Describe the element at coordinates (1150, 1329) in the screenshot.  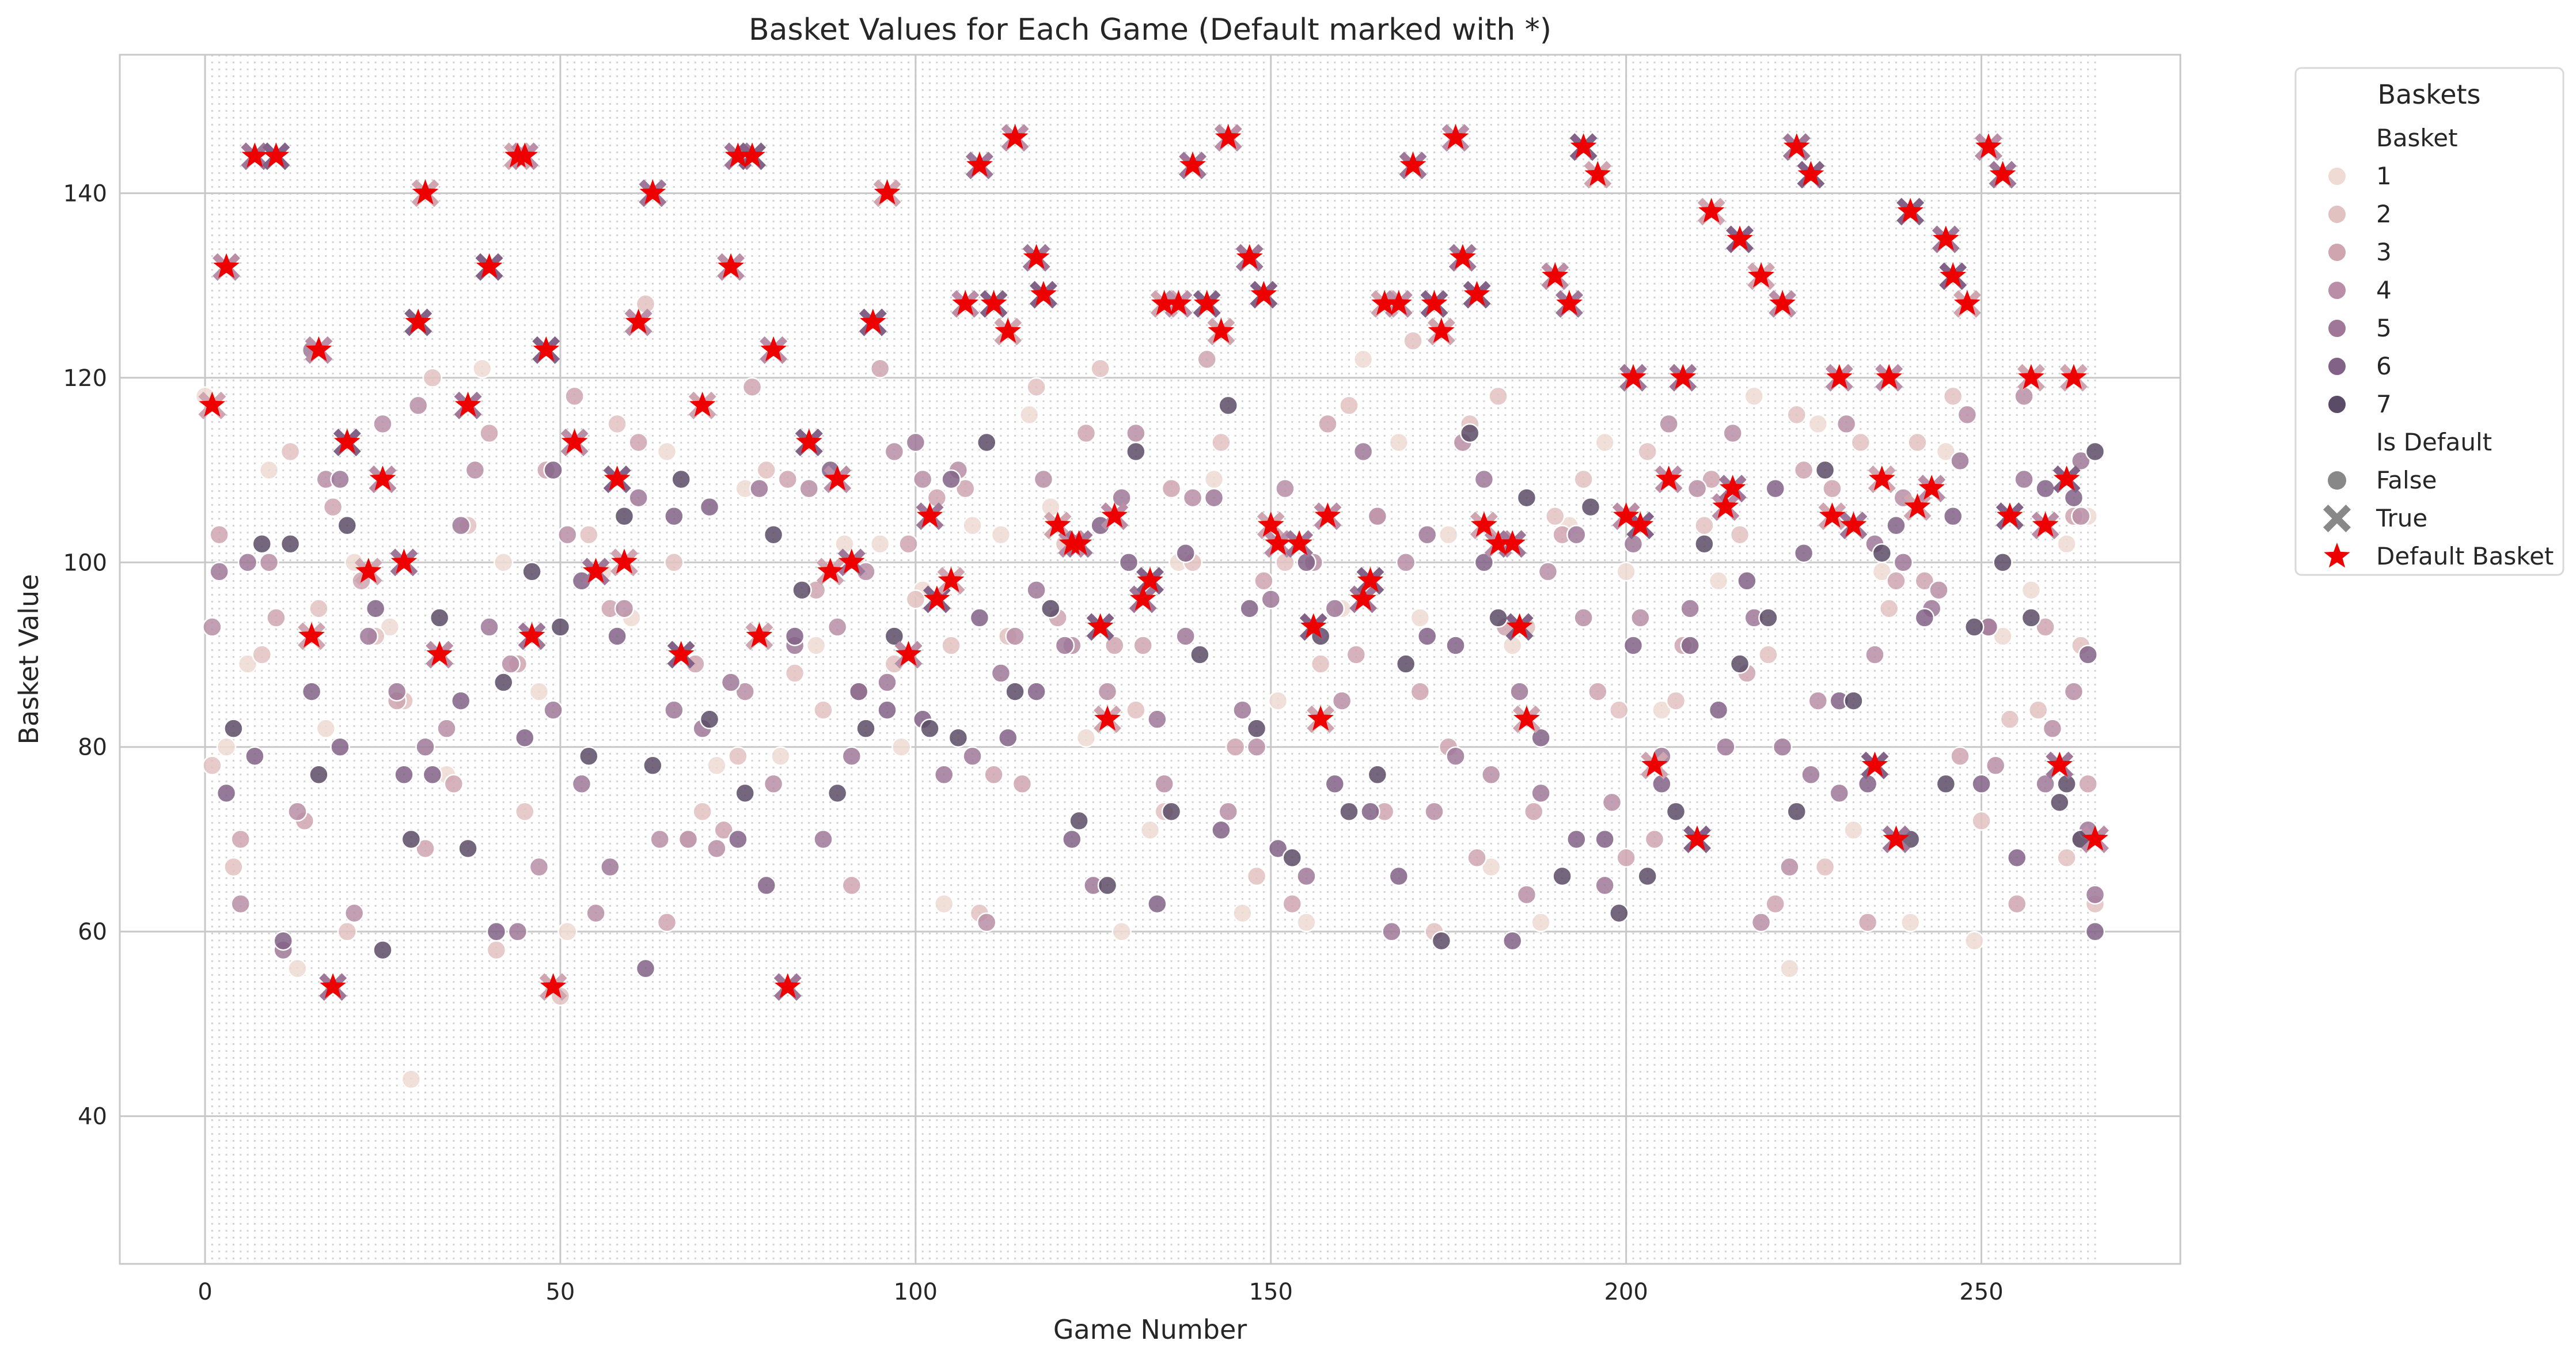
I see `x-axis-label: Game Number` at that location.